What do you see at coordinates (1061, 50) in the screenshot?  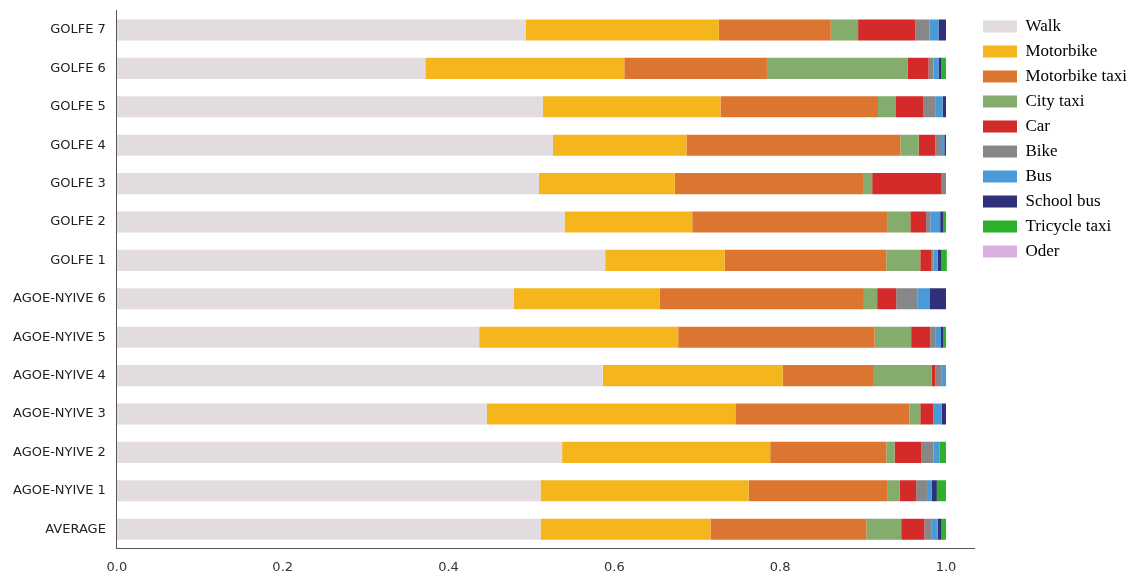 I see `legend-label: Motorbike` at bounding box center [1061, 50].